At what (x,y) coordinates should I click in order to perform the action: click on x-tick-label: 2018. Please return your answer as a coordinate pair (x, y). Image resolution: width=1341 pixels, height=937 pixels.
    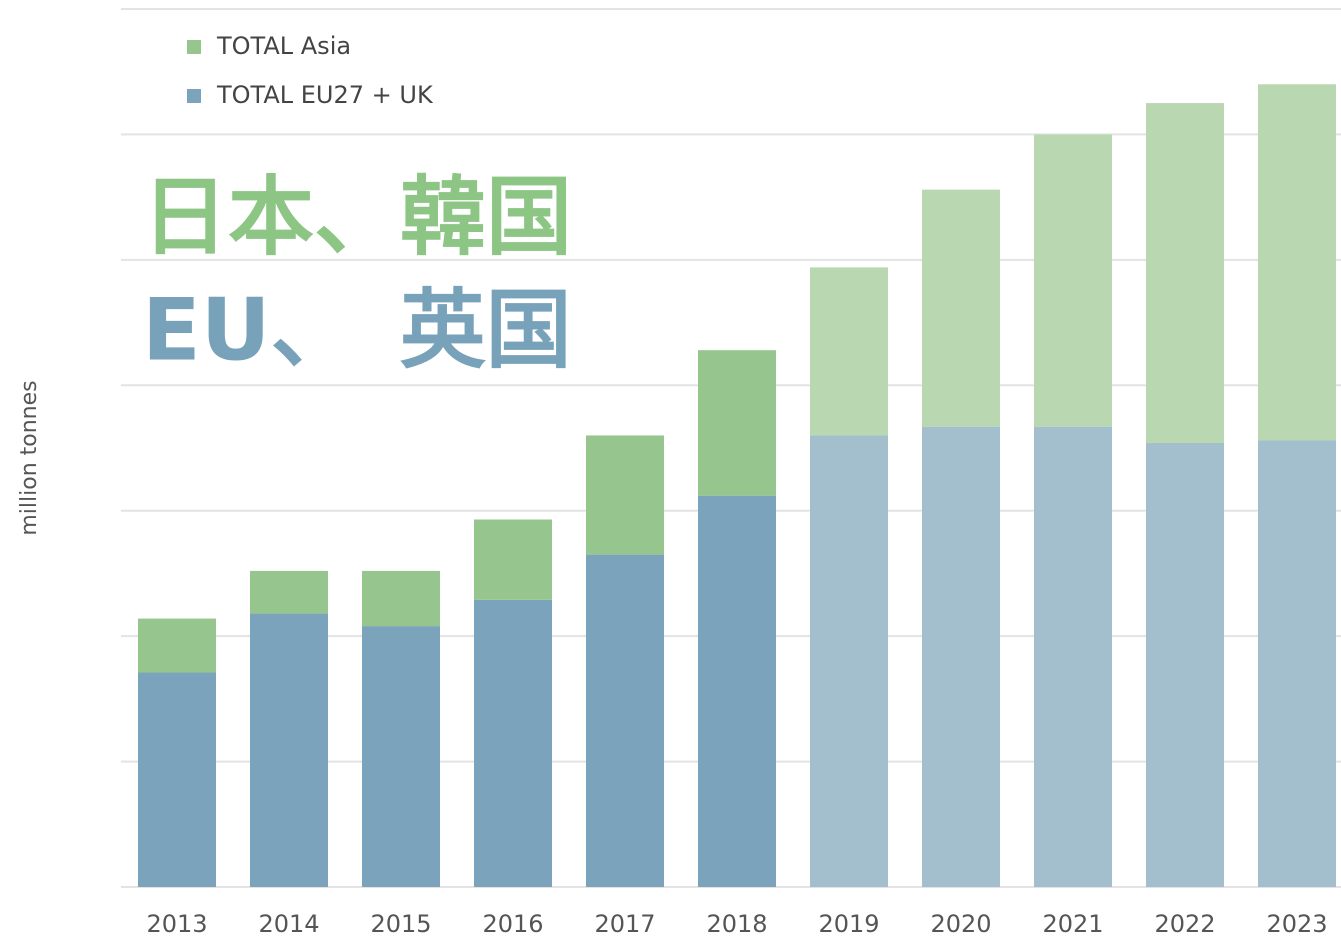
    Looking at the image, I should click on (736, 923).